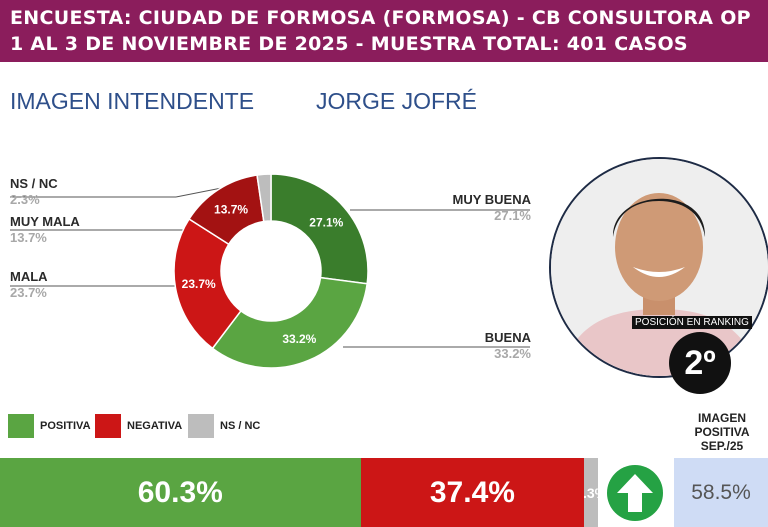 The width and height of the screenshot is (768, 527). What do you see at coordinates (492, 199) in the screenshot?
I see `label-muybuena-name: MUY BUENA` at bounding box center [492, 199].